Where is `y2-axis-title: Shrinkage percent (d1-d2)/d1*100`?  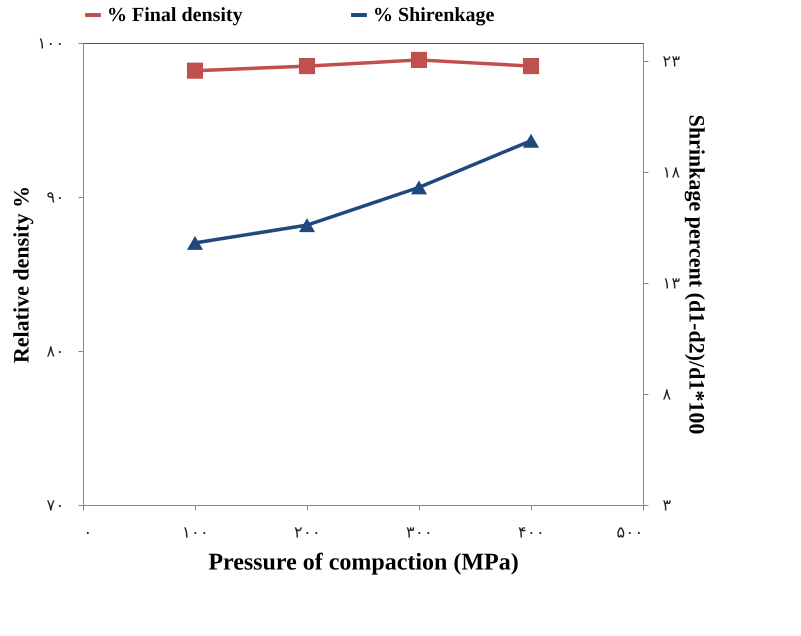 y2-axis-title: Shrinkage percent (d1-d2)/d1*100 is located at coordinates (697, 274).